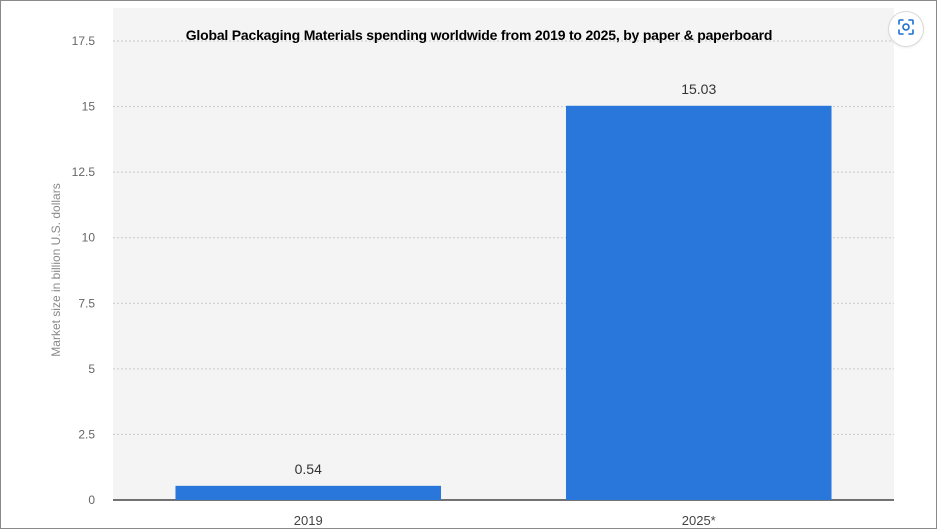 This screenshot has width=937, height=529. I want to click on value-label: 15.03, so click(698, 89).